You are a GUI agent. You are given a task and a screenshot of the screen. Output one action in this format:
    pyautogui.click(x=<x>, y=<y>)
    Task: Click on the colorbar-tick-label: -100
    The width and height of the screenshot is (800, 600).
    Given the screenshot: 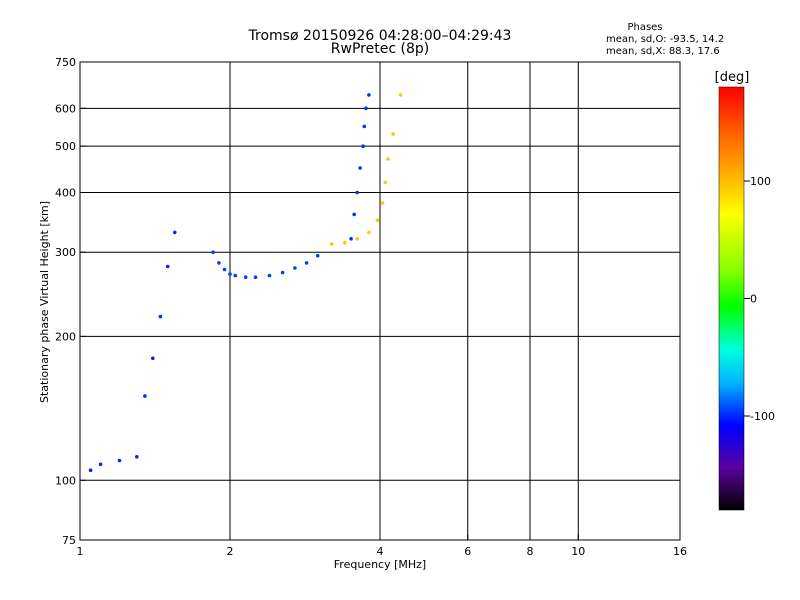 What is the action you would take?
    pyautogui.click(x=762, y=416)
    